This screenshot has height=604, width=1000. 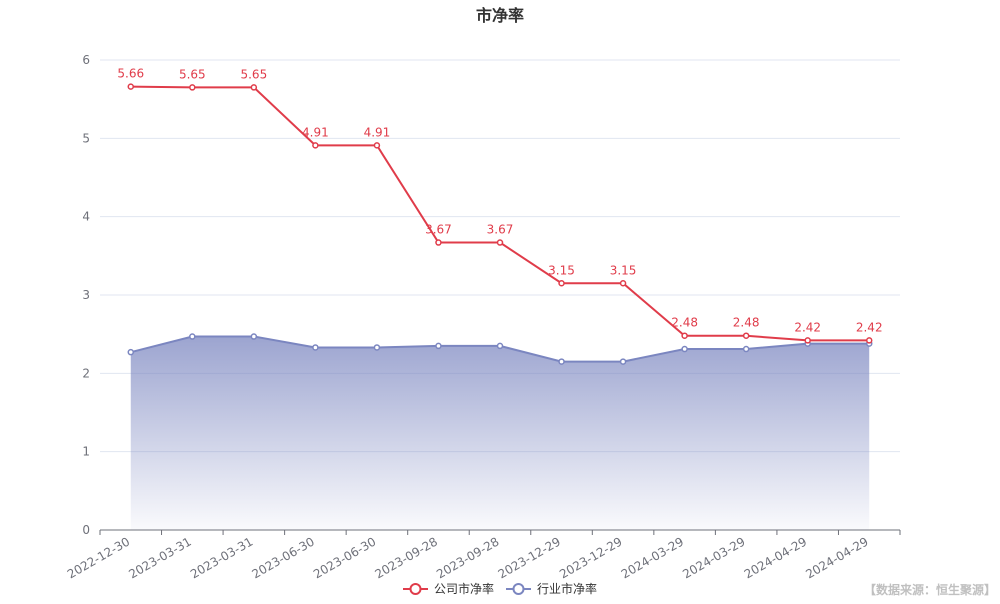 I want to click on x-tick-label: 2022-12-30, so click(x=98, y=557).